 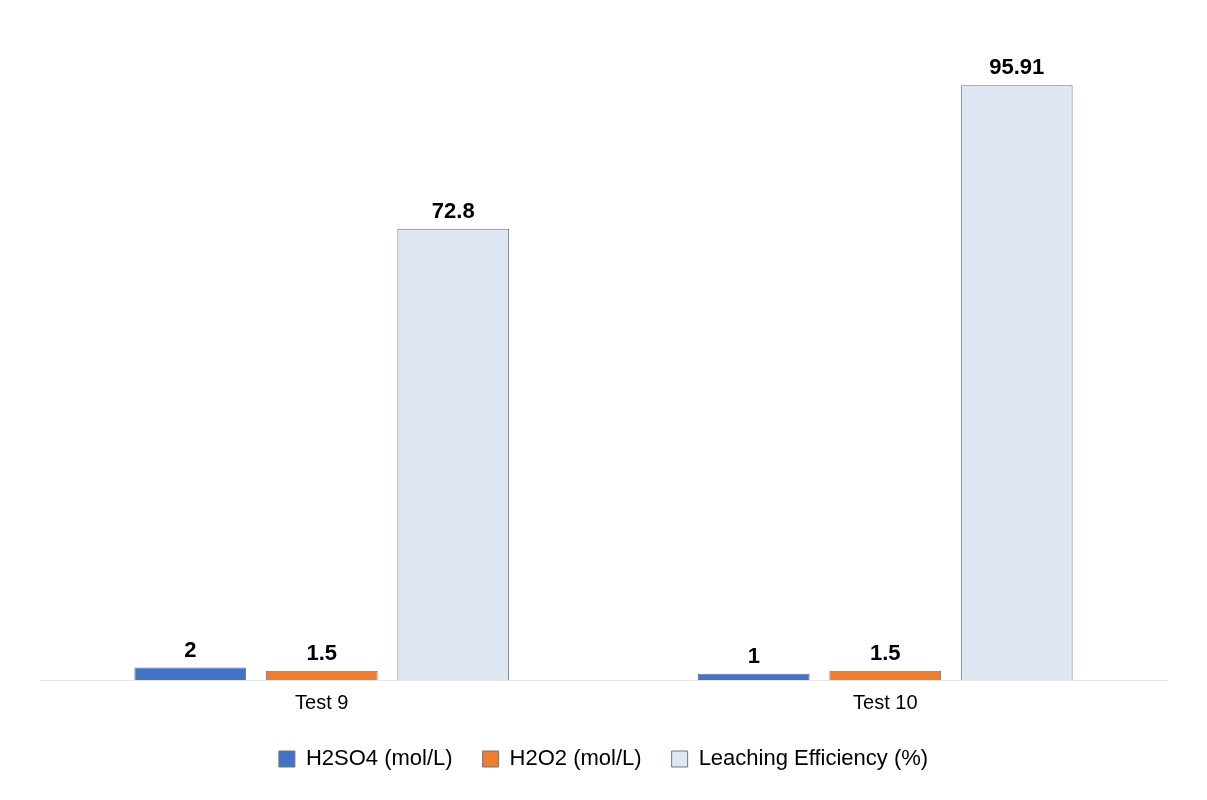 What do you see at coordinates (813, 758) in the screenshot?
I see `legend-label: Leaching Efficiency (%)` at bounding box center [813, 758].